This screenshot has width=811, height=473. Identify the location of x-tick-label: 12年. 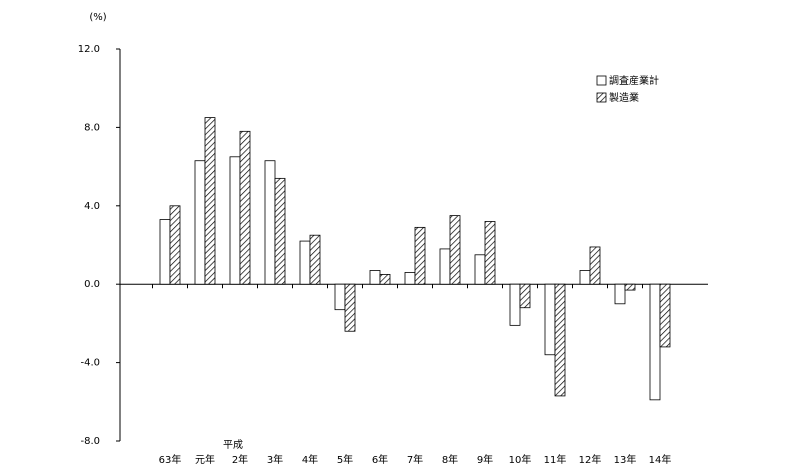
(590, 459).